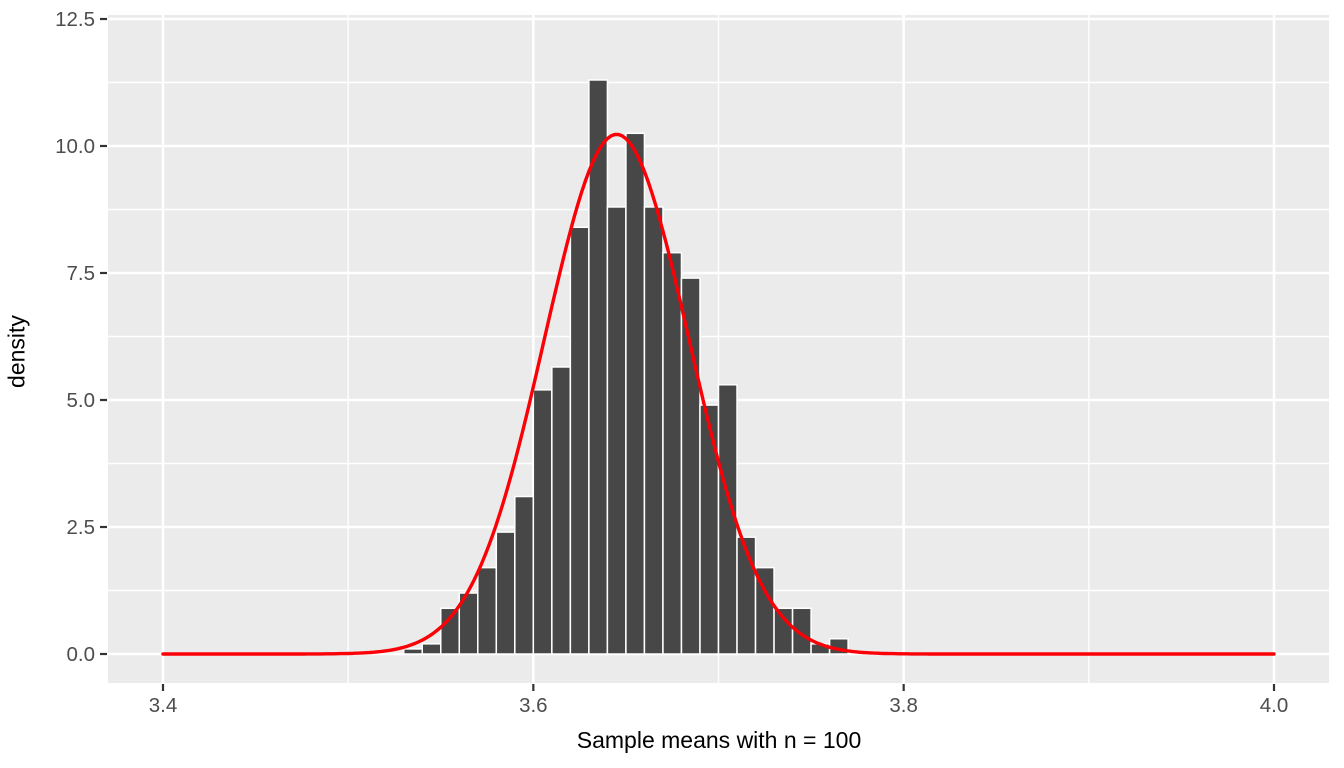  Describe the element at coordinates (75, 19) in the screenshot. I see `y-tick-label: 12.5` at that location.